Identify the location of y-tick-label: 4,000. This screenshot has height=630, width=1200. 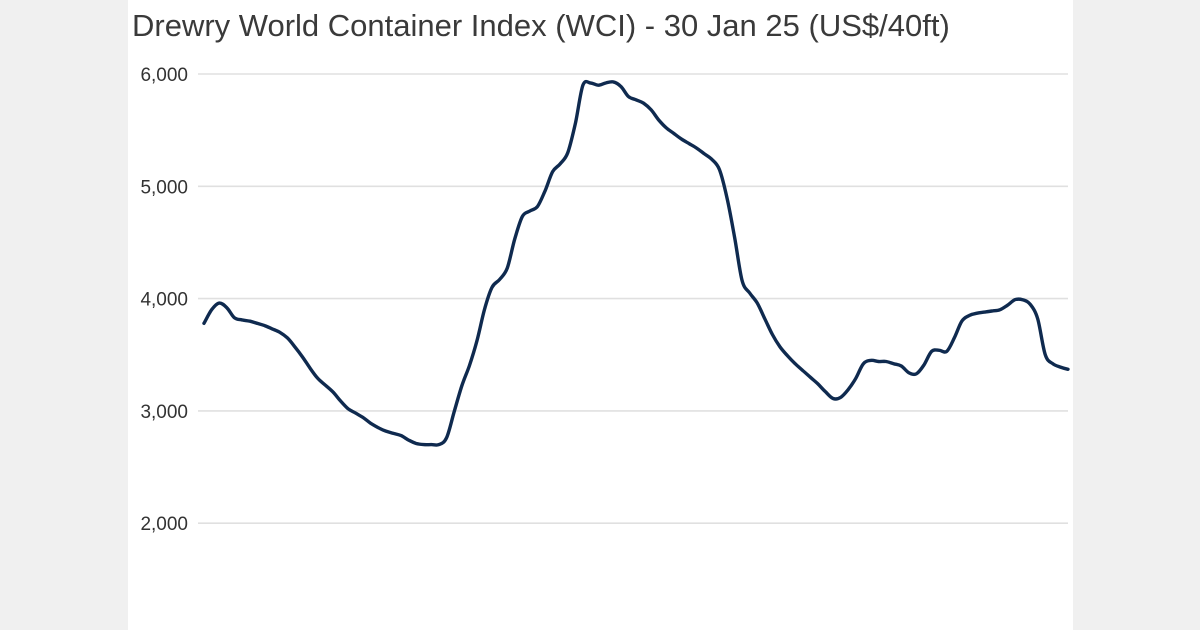
(164, 300).